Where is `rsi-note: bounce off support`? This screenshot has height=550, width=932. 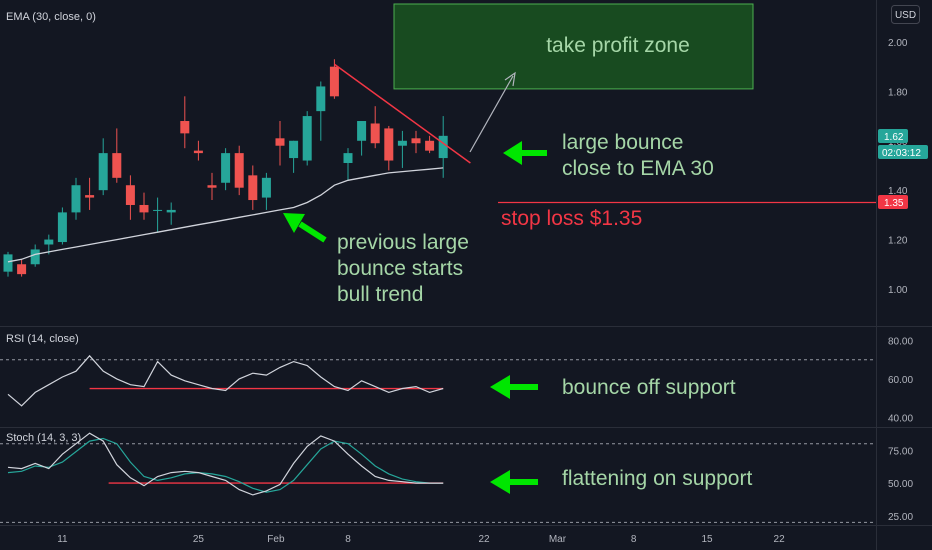
rsi-note: bounce off support is located at coordinates (649, 387).